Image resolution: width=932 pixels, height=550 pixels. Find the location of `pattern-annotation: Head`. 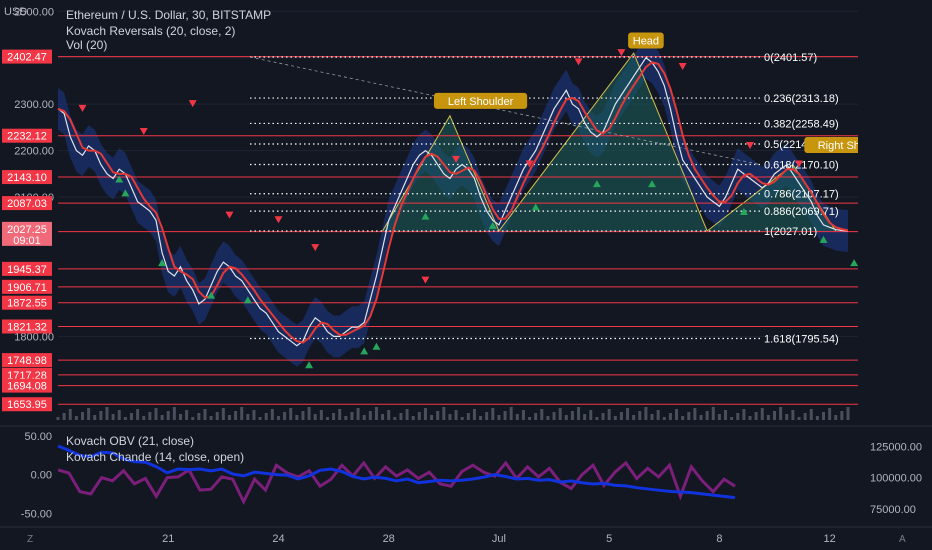

pattern-annotation: Head is located at coordinates (646, 41).